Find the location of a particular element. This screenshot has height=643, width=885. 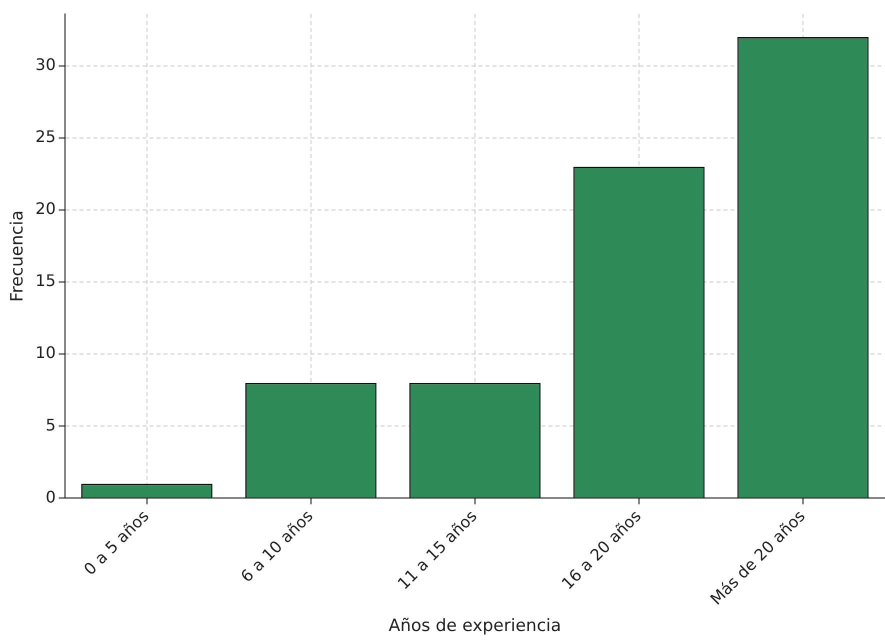

y-tick-label: 20 is located at coordinates (45, 208).